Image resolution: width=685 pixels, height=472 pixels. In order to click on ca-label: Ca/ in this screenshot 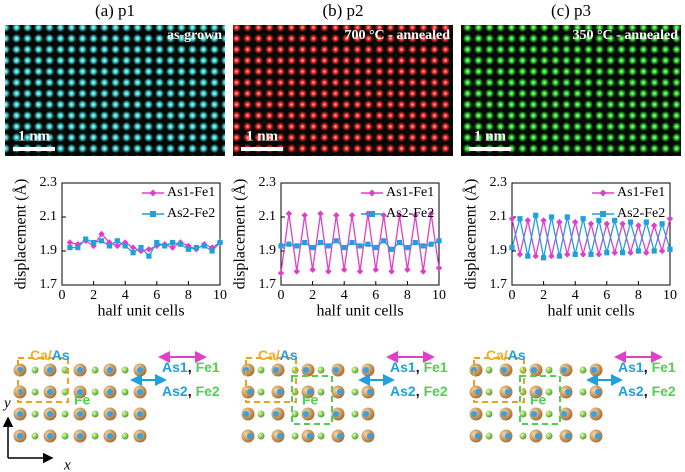, I will do `click(269, 355)`.